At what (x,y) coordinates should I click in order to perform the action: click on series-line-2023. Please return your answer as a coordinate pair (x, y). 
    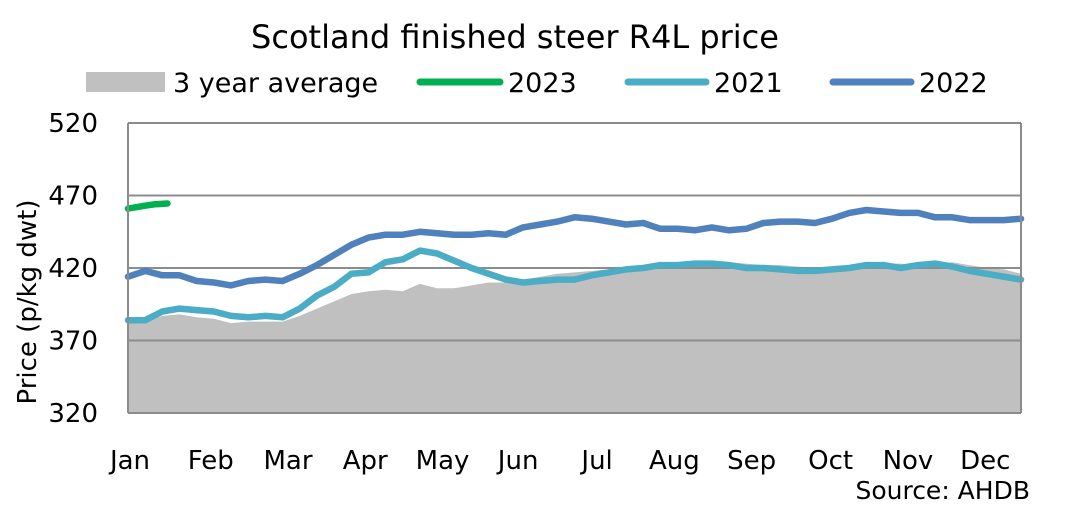
    Looking at the image, I should click on (147, 206).